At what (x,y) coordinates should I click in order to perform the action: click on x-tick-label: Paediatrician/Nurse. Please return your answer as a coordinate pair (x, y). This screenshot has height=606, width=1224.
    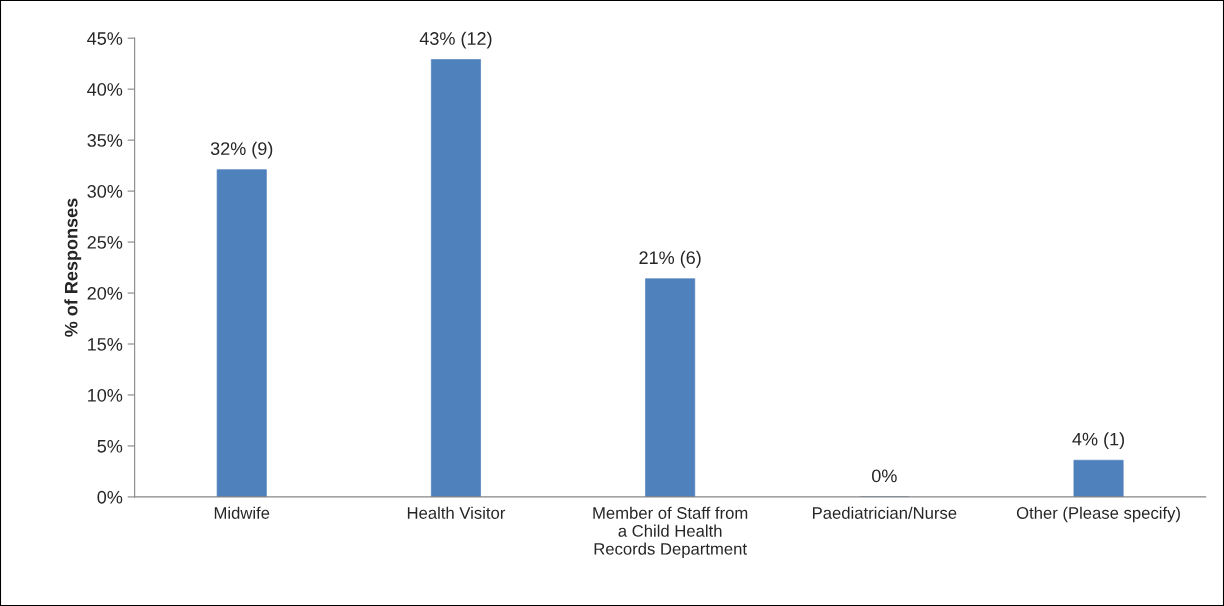
    Looking at the image, I should click on (884, 512).